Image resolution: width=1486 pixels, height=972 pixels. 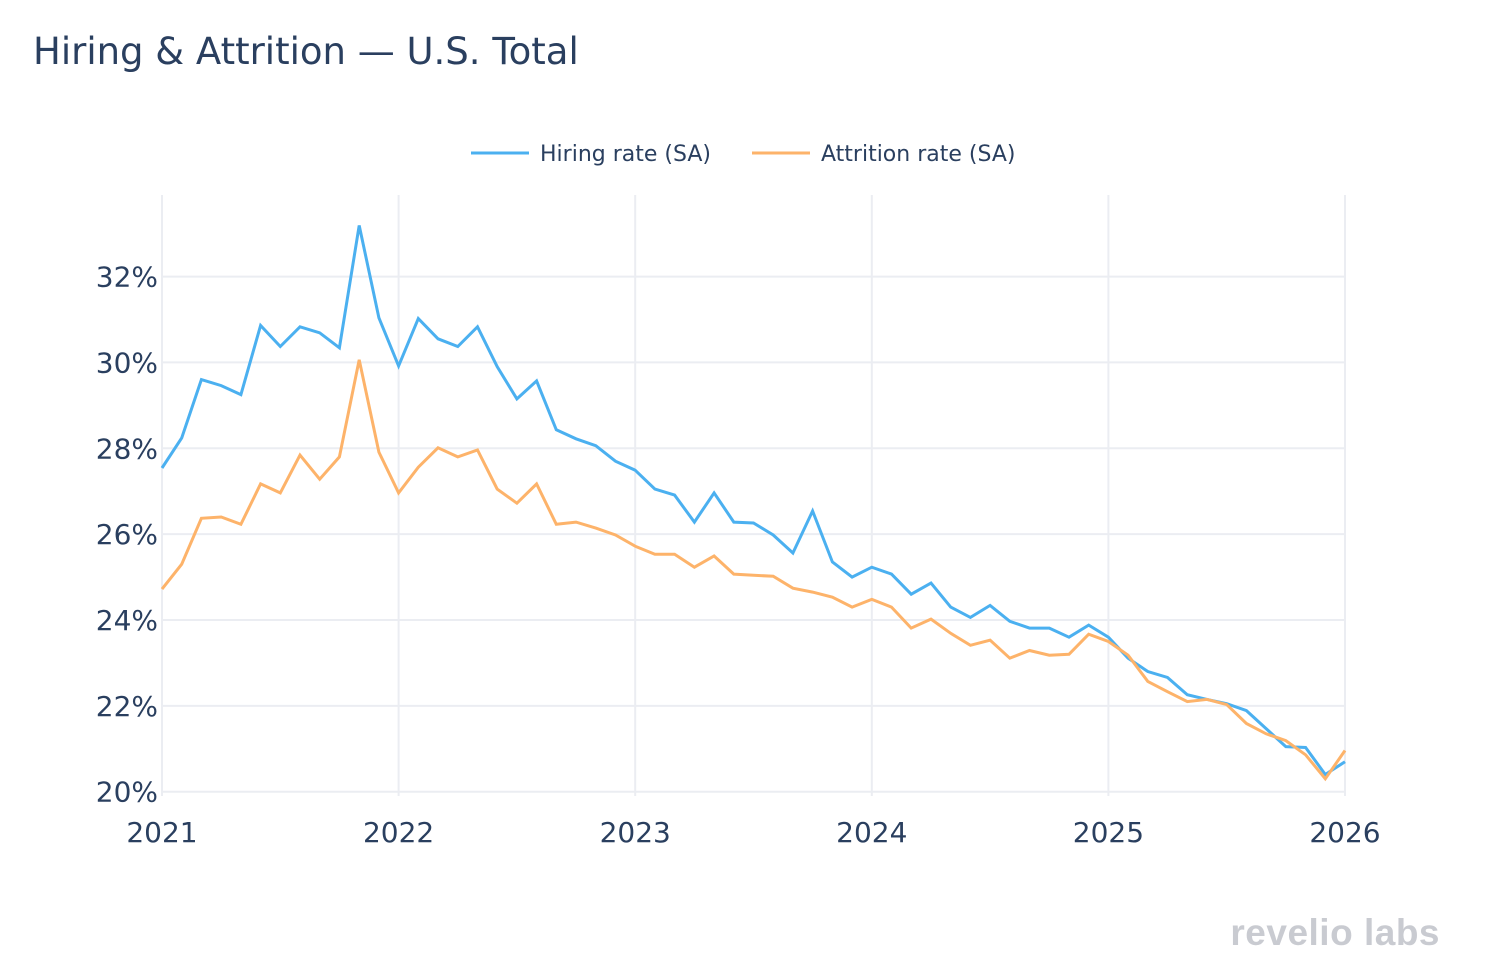 What do you see at coordinates (127, 534) in the screenshot?
I see `y-tick-label: 26%` at bounding box center [127, 534].